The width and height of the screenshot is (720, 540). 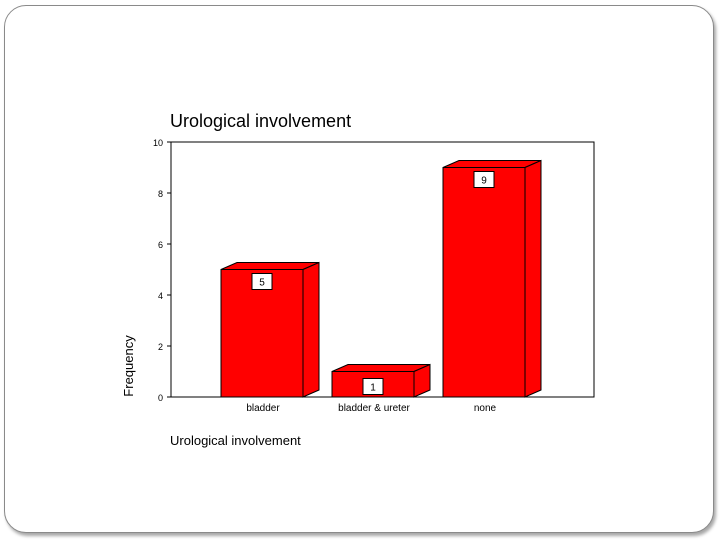 What do you see at coordinates (263, 408) in the screenshot?
I see `x-tick-label: bladder` at bounding box center [263, 408].